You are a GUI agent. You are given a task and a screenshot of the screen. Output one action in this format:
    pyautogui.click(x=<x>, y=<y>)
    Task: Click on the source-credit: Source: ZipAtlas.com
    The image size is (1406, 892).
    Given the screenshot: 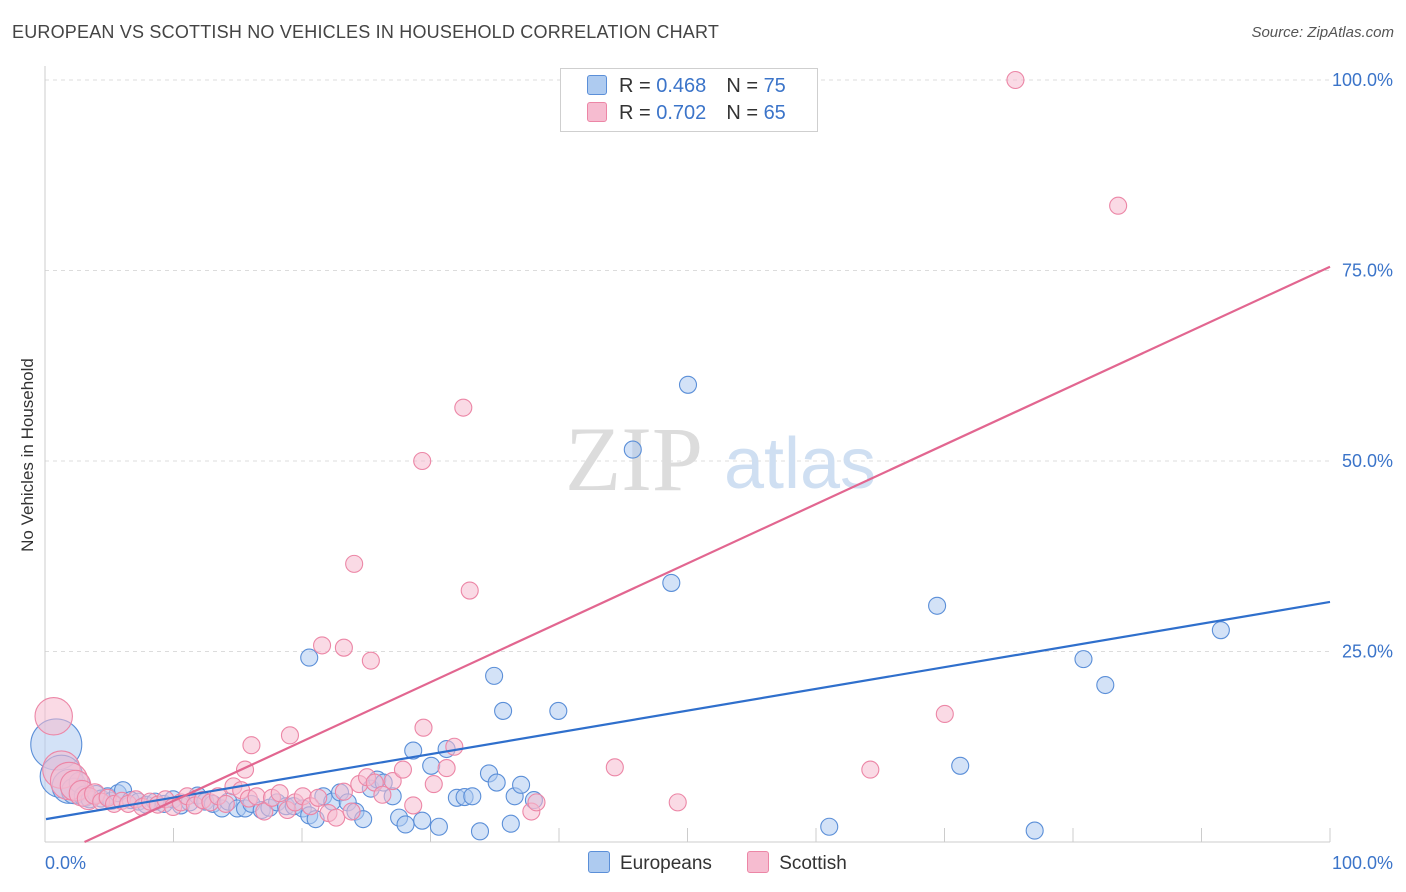 What is the action you would take?
    pyautogui.click(x=1322, y=32)
    